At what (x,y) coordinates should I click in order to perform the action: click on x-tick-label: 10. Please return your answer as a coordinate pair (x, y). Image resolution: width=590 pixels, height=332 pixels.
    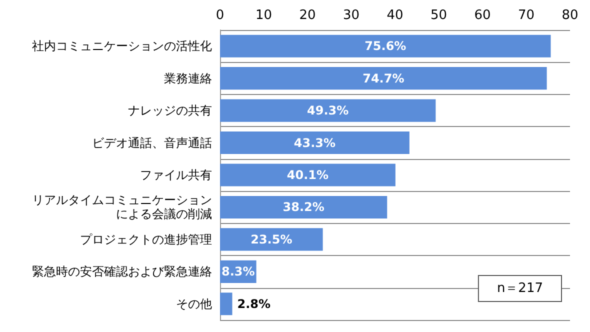
    Looking at the image, I should click on (263, 15).